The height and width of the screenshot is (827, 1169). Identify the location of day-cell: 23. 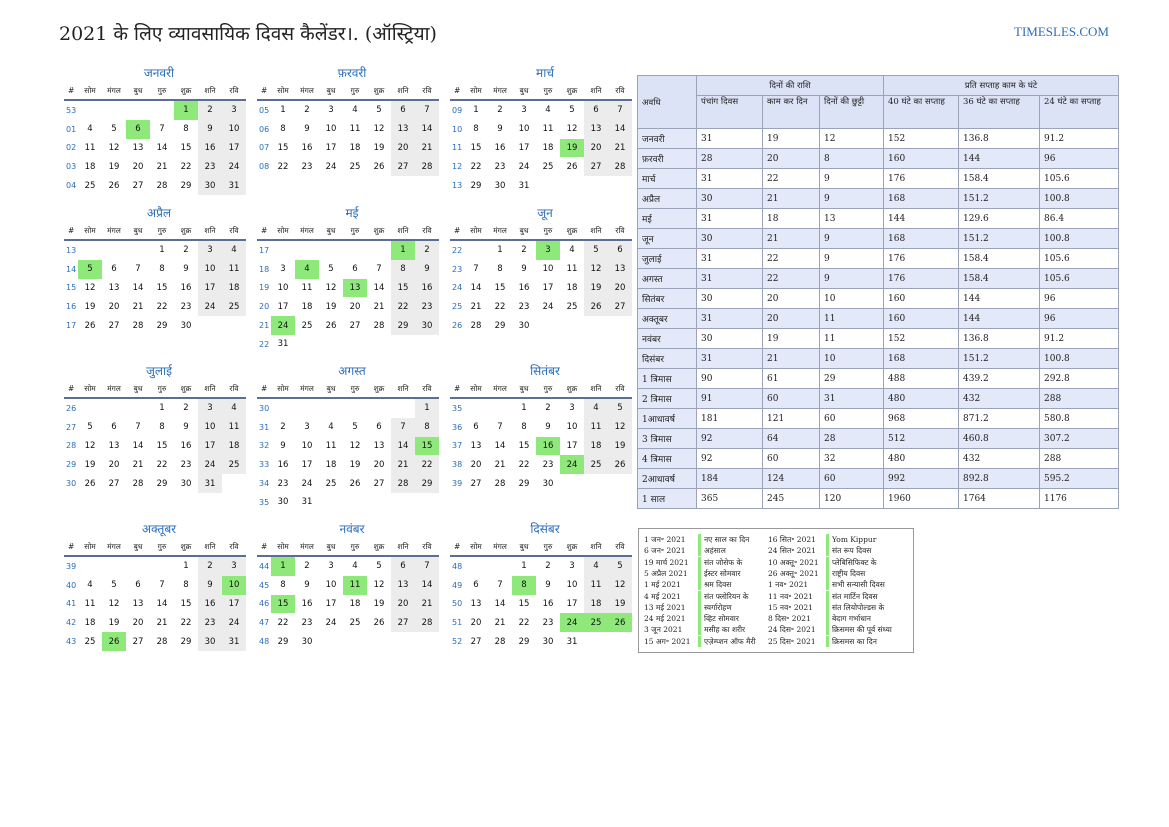
(210, 167).